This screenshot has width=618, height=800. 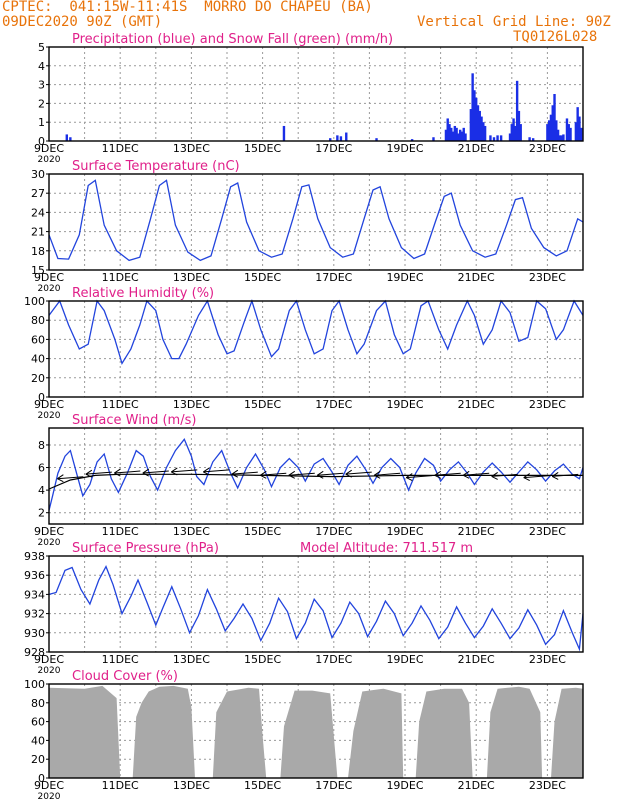 What do you see at coordinates (49, 277) in the screenshot?
I see `temp-xtick-label: 9DEC` at bounding box center [49, 277].